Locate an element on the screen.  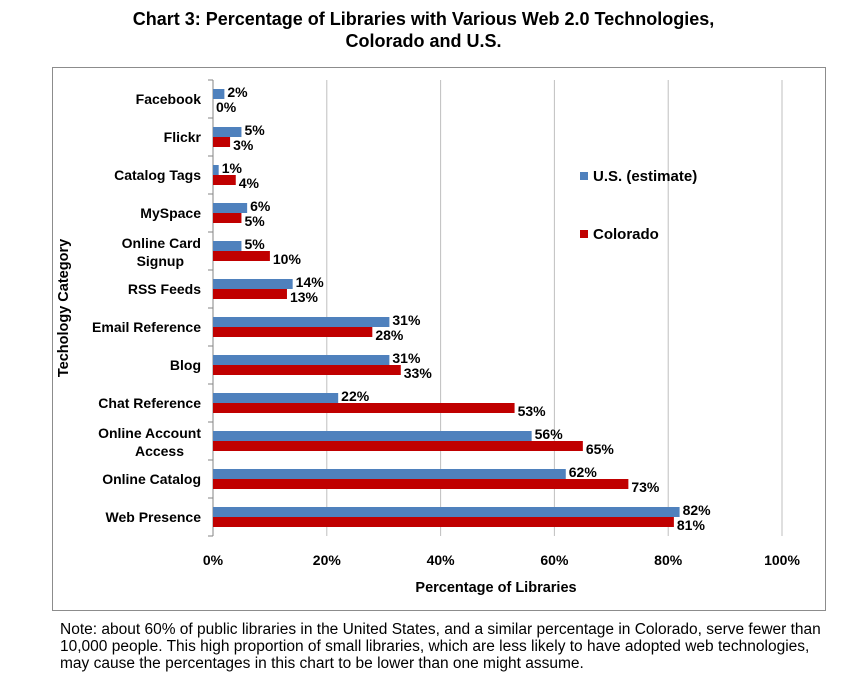
data-label-colorado: 0% is located at coordinates (226, 107).